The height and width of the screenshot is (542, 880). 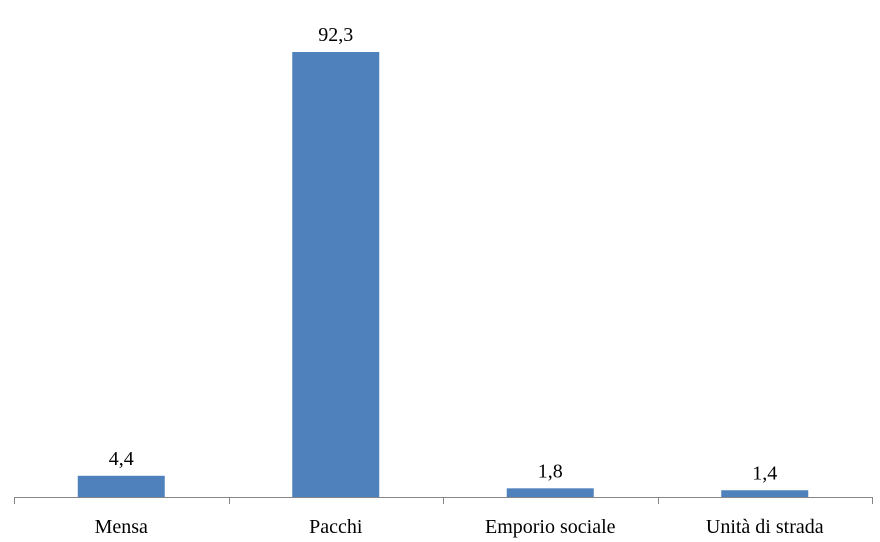 I want to click on data-label-1: 92,3, so click(x=335, y=35).